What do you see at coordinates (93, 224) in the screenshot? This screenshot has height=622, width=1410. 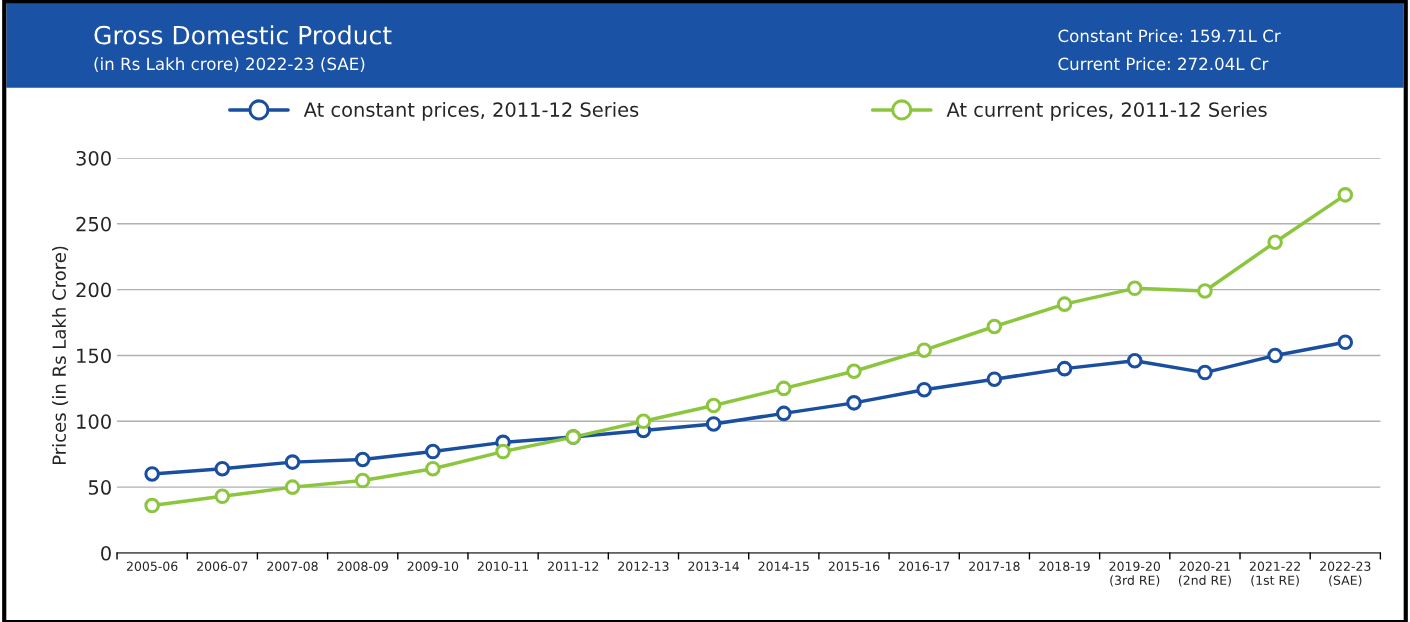 I see `y-tick-label: 250` at bounding box center [93, 224].